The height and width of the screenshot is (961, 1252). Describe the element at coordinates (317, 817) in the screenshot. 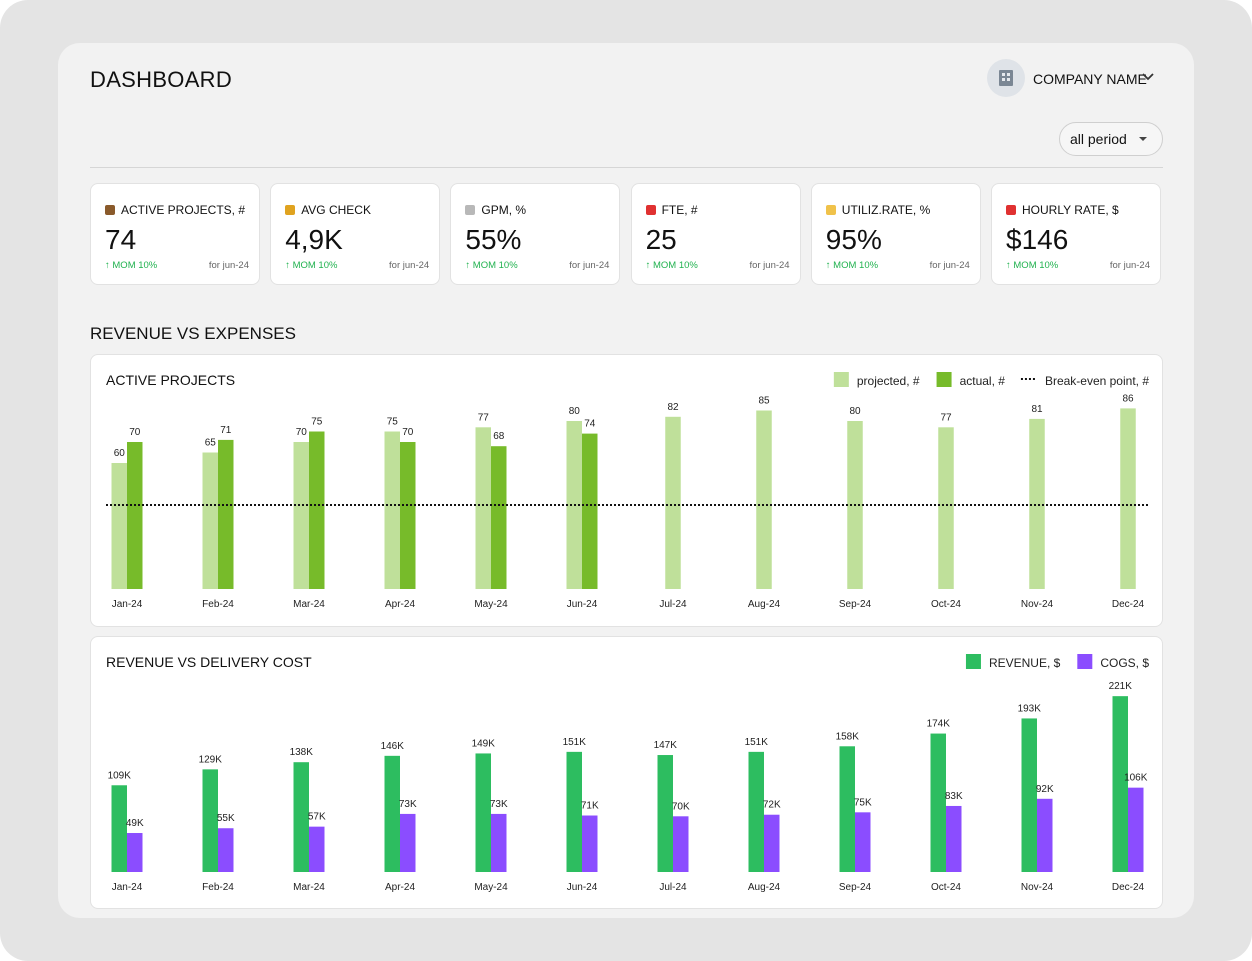

I see `data-label: 57K` at that location.